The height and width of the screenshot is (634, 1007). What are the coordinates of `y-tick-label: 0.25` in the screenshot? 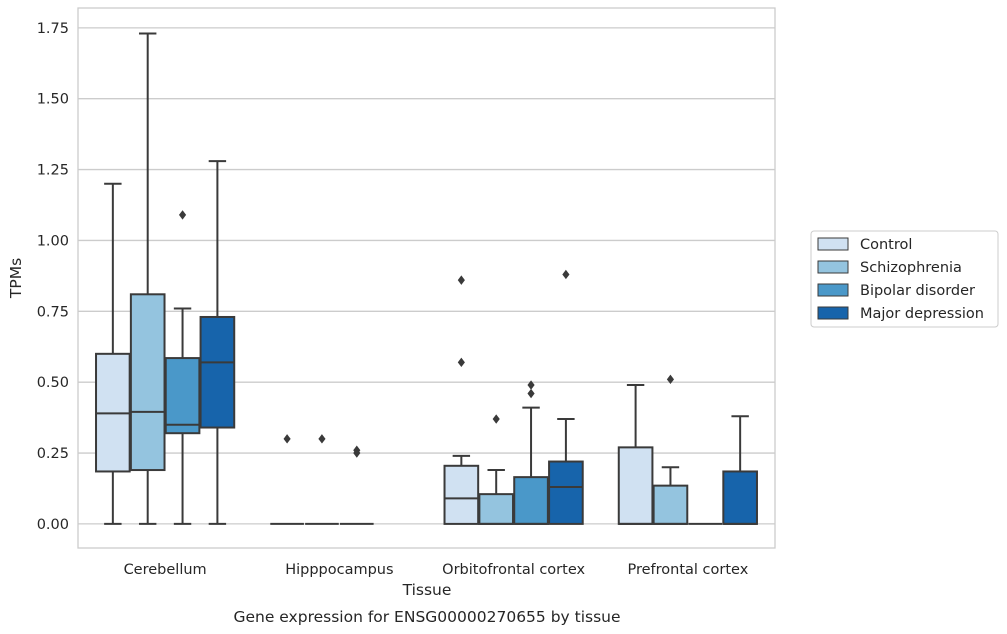 It's located at (53, 454).